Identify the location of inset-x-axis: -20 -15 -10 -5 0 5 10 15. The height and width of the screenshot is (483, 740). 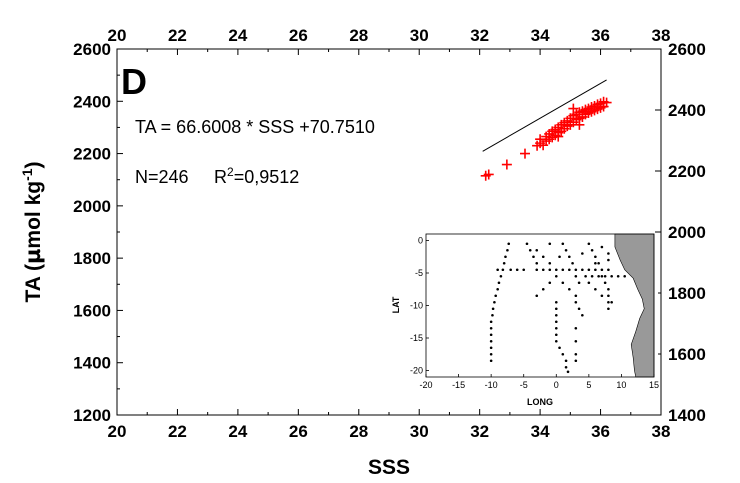
(539, 382).